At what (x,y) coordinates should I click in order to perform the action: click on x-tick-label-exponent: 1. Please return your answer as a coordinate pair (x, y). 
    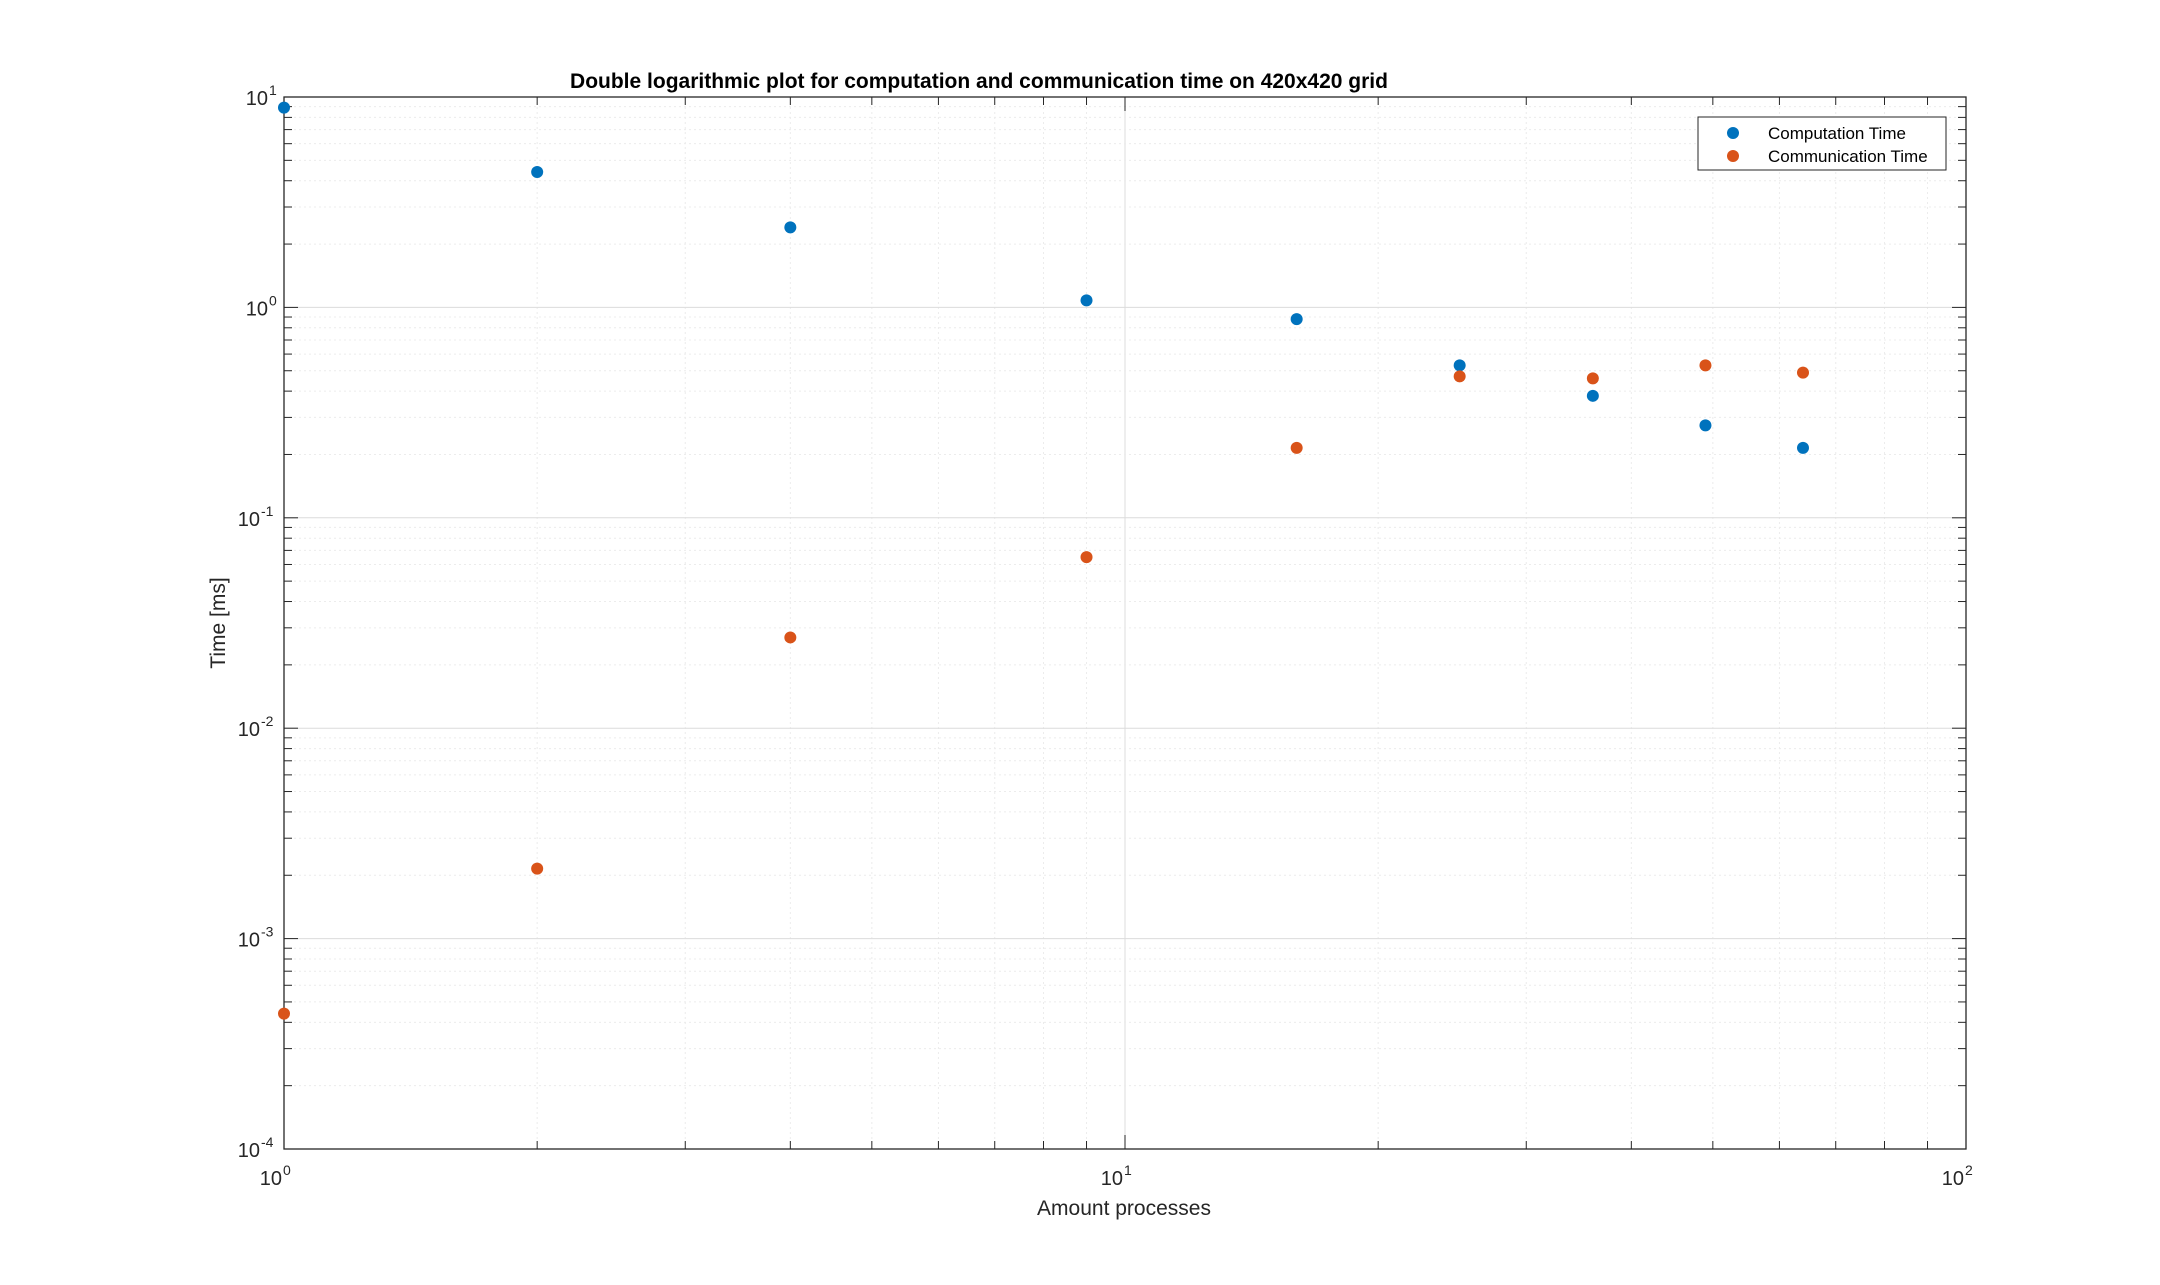
    Looking at the image, I should click on (1128, 1170).